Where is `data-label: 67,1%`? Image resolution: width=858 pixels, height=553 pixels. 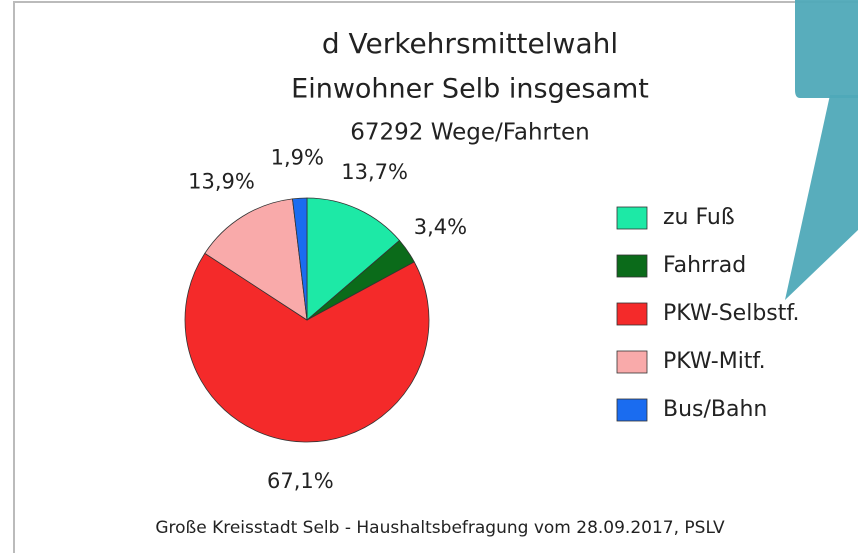
data-label: 67,1% is located at coordinates (300, 481).